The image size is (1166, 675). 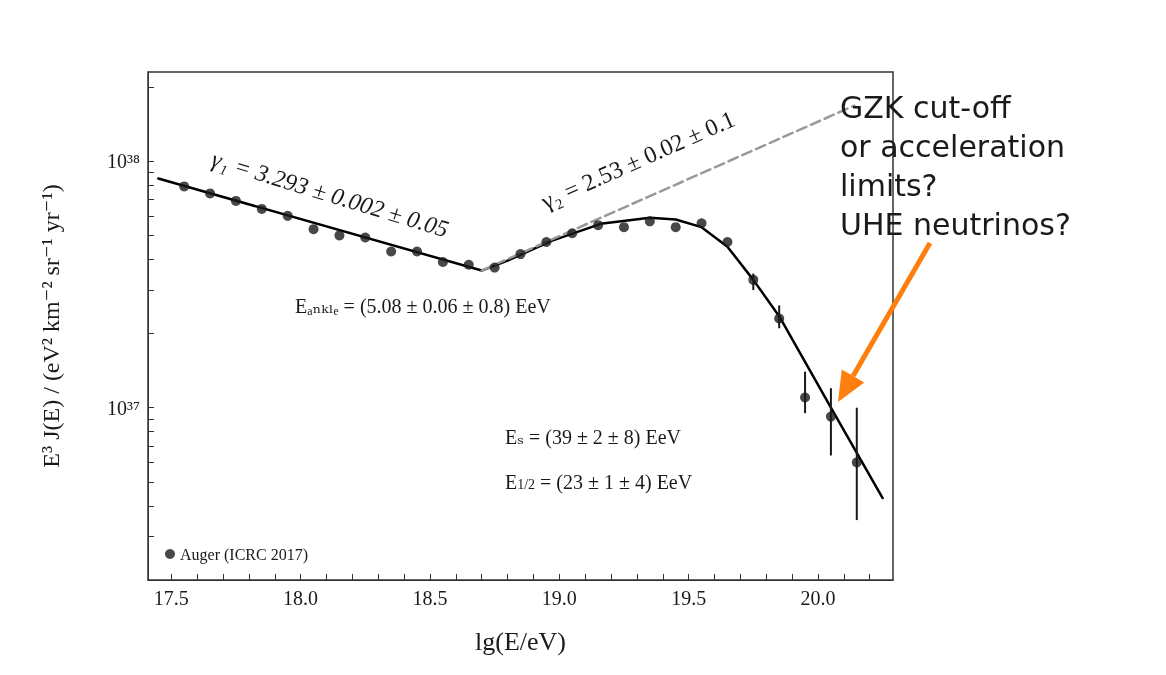 What do you see at coordinates (430, 598) in the screenshot?
I see `x-tick-label: 18.5` at bounding box center [430, 598].